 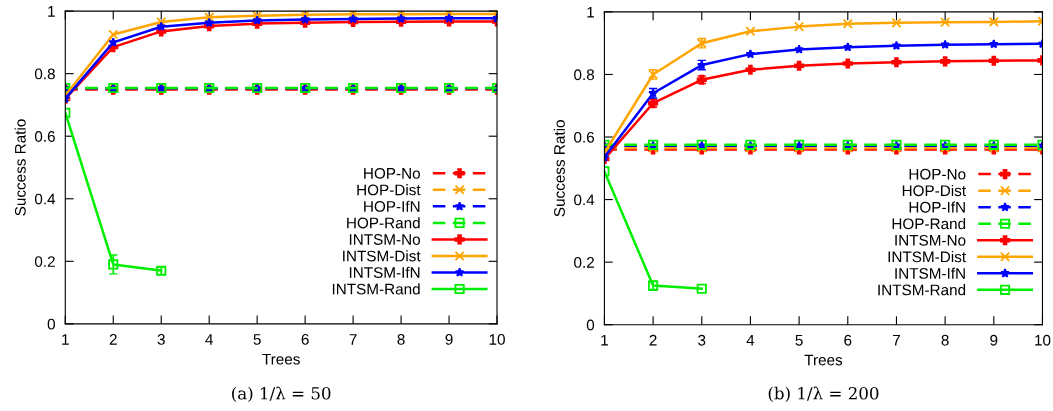 I want to click on text: (b) 1/λ = 200, so click(x=823, y=394).